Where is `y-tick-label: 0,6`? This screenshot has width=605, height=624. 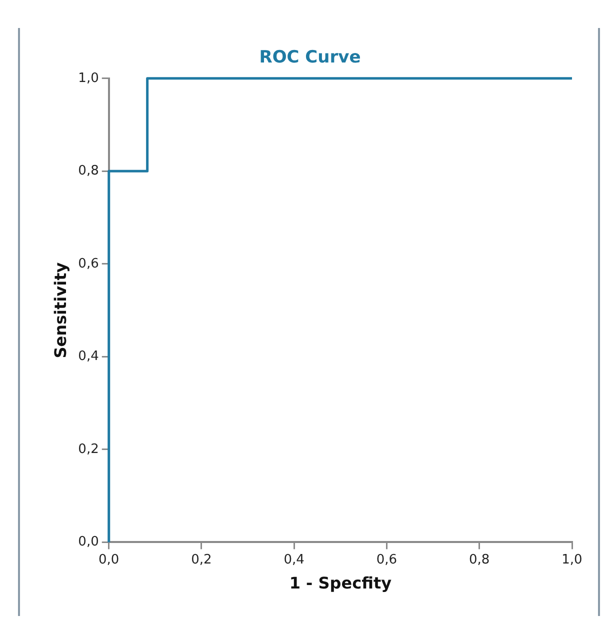 y-tick-label: 0,6 is located at coordinates (88, 264).